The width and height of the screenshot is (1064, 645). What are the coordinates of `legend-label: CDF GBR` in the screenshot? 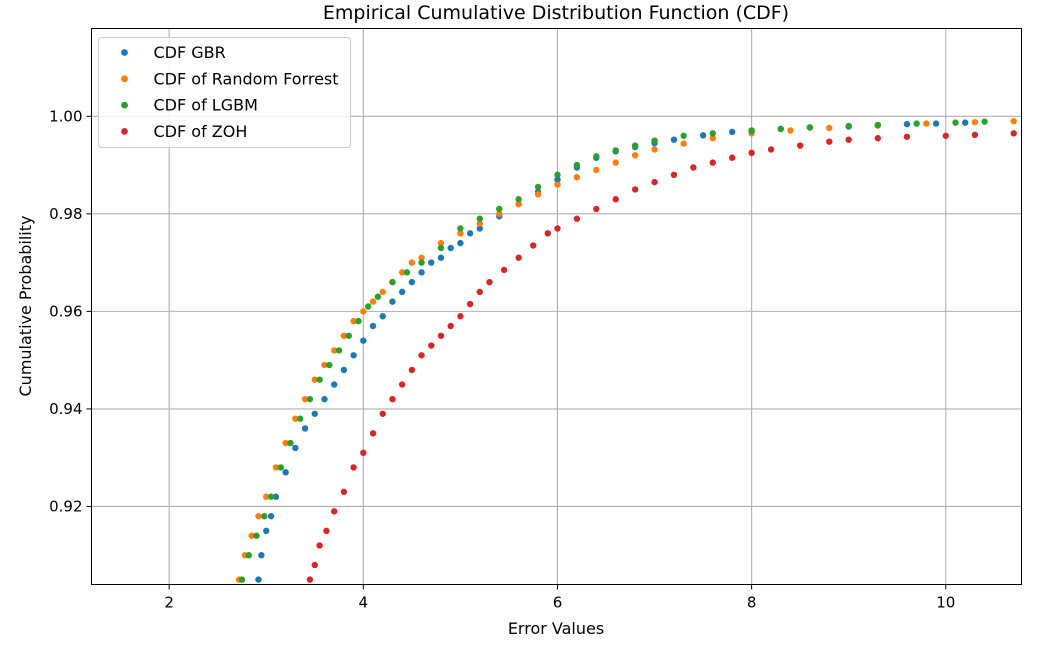 It's located at (190, 52).